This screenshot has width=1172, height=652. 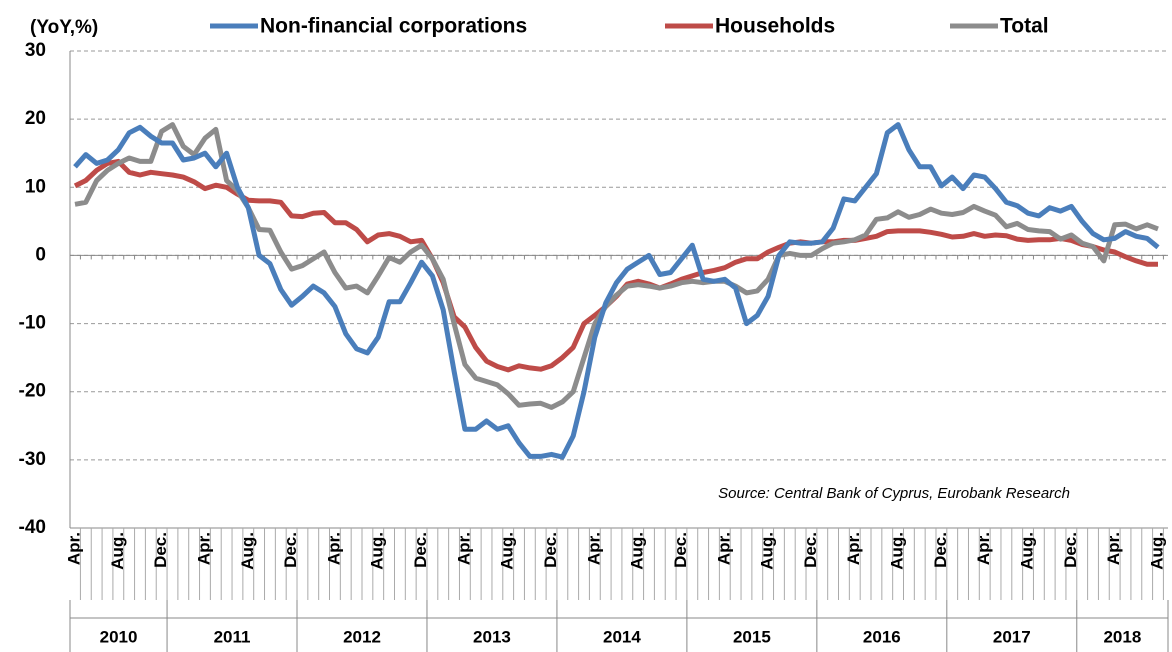 What do you see at coordinates (752, 636) in the screenshot?
I see `year-label: 2015` at bounding box center [752, 636].